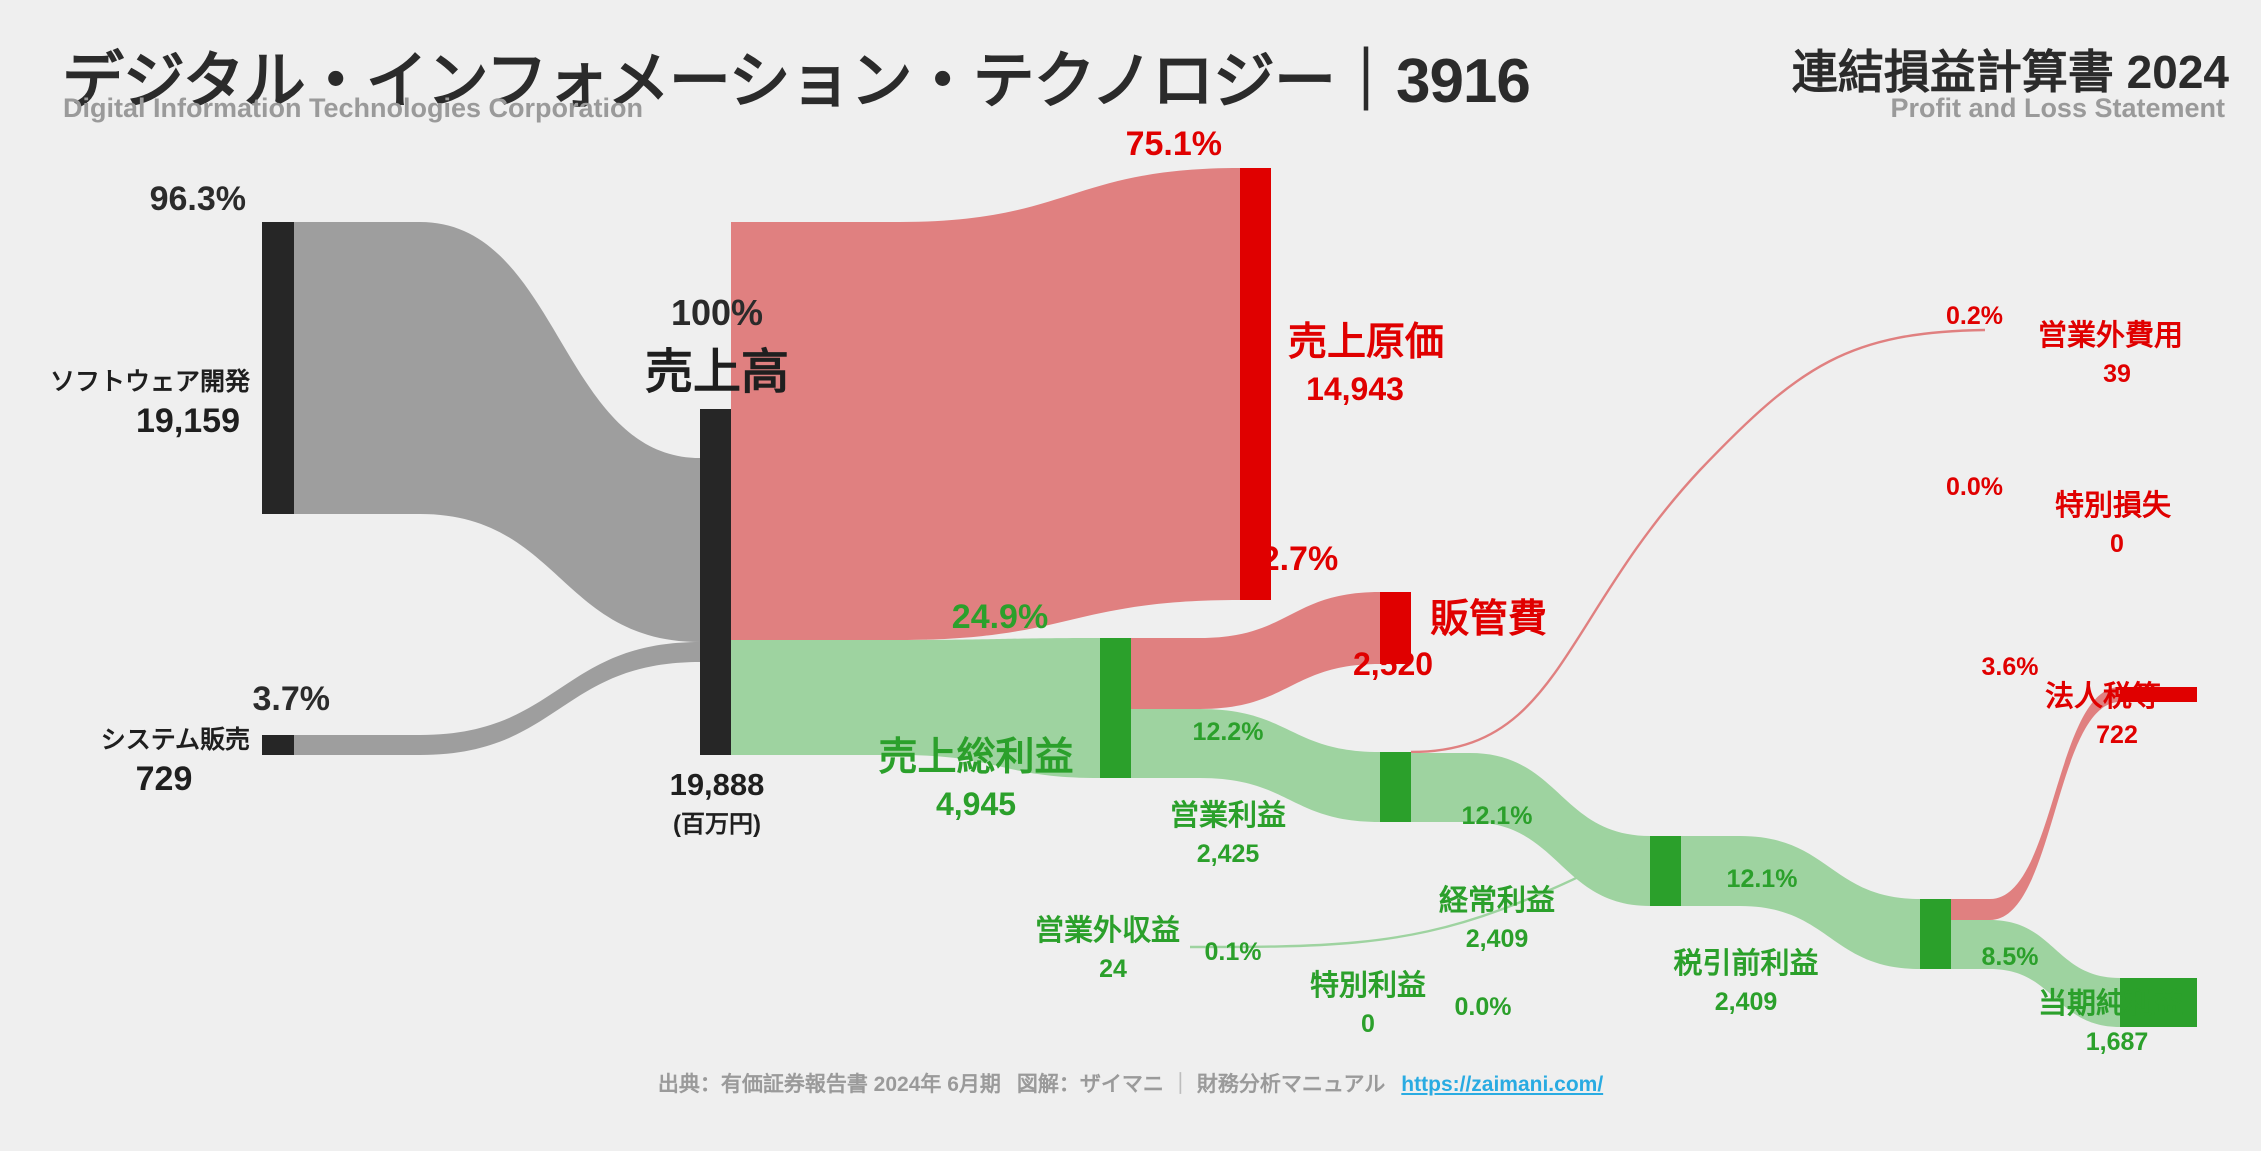  What do you see at coordinates (1368, 1024) in the screenshot?
I see `value-extraincome: 0` at bounding box center [1368, 1024].